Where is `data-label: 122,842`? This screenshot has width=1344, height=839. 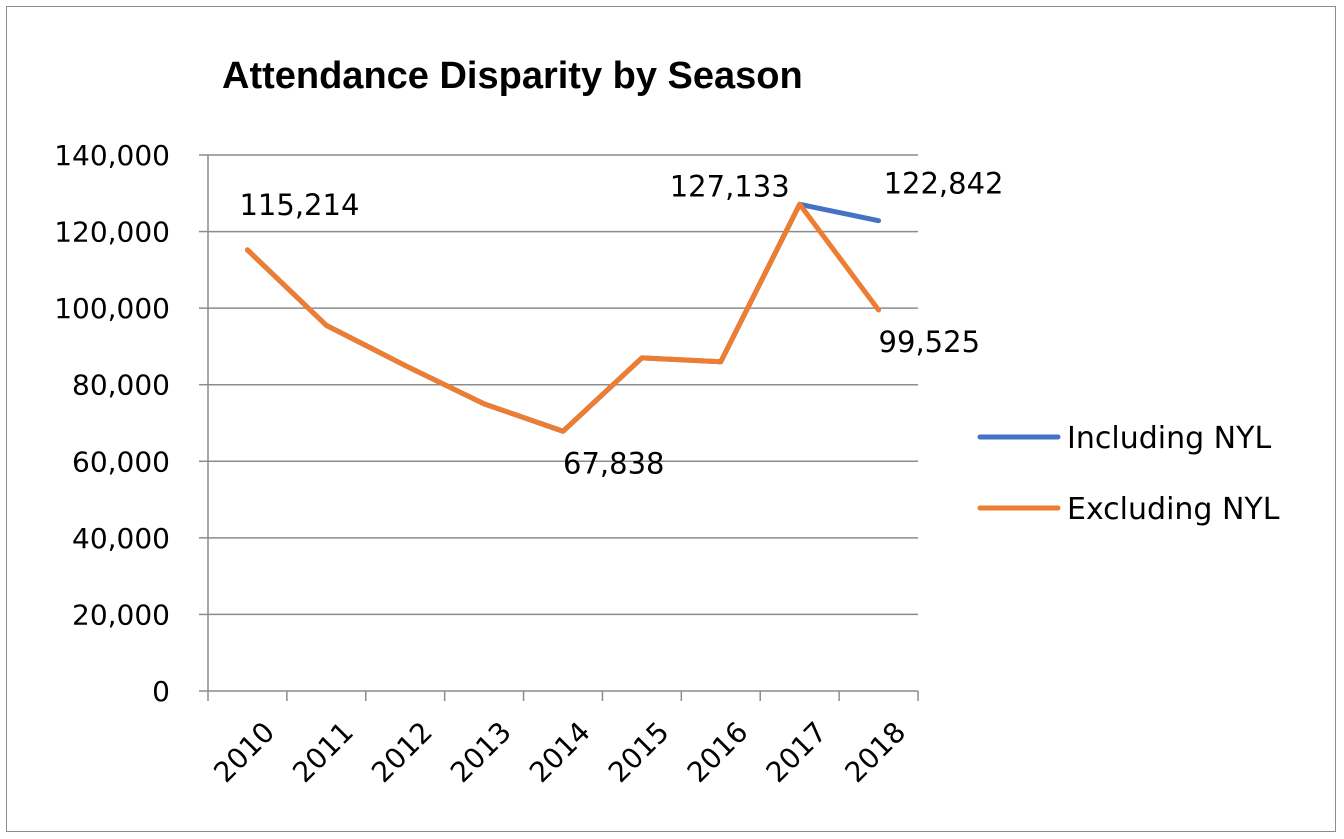 data-label: 122,842 is located at coordinates (944, 184).